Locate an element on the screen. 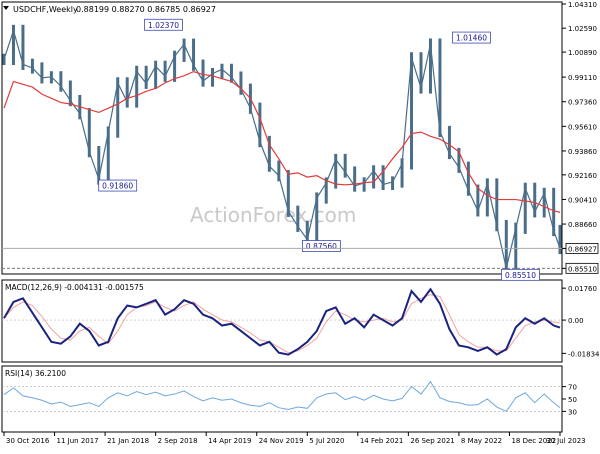 Image resolution: width=600 pixels, height=454 pixels. macd-signal-line is located at coordinates (282, 324).